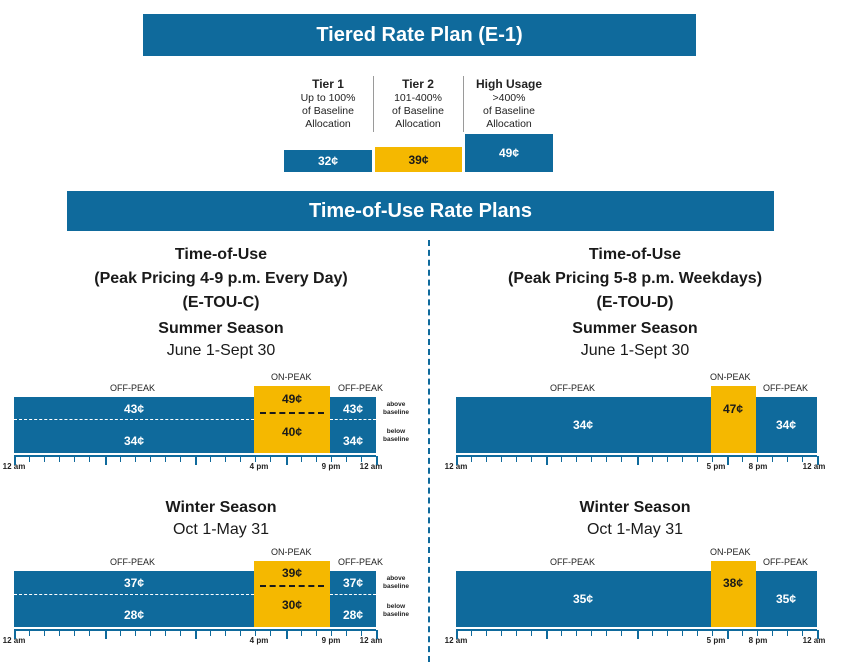  I want to click on on-peak-price: 47¢, so click(733, 409).